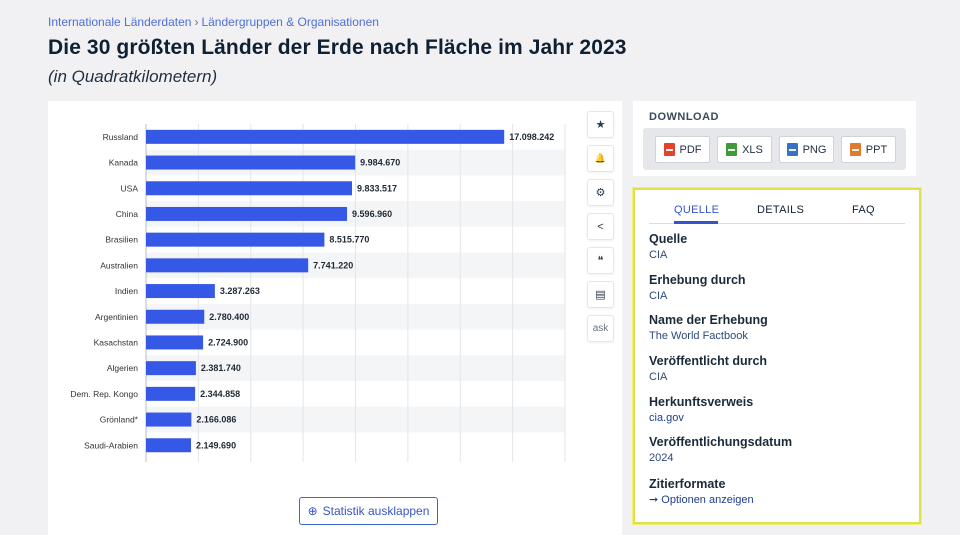 The width and height of the screenshot is (960, 535). Describe the element at coordinates (697, 210) in the screenshot. I see `tab-quelle: QUELLE` at that location.